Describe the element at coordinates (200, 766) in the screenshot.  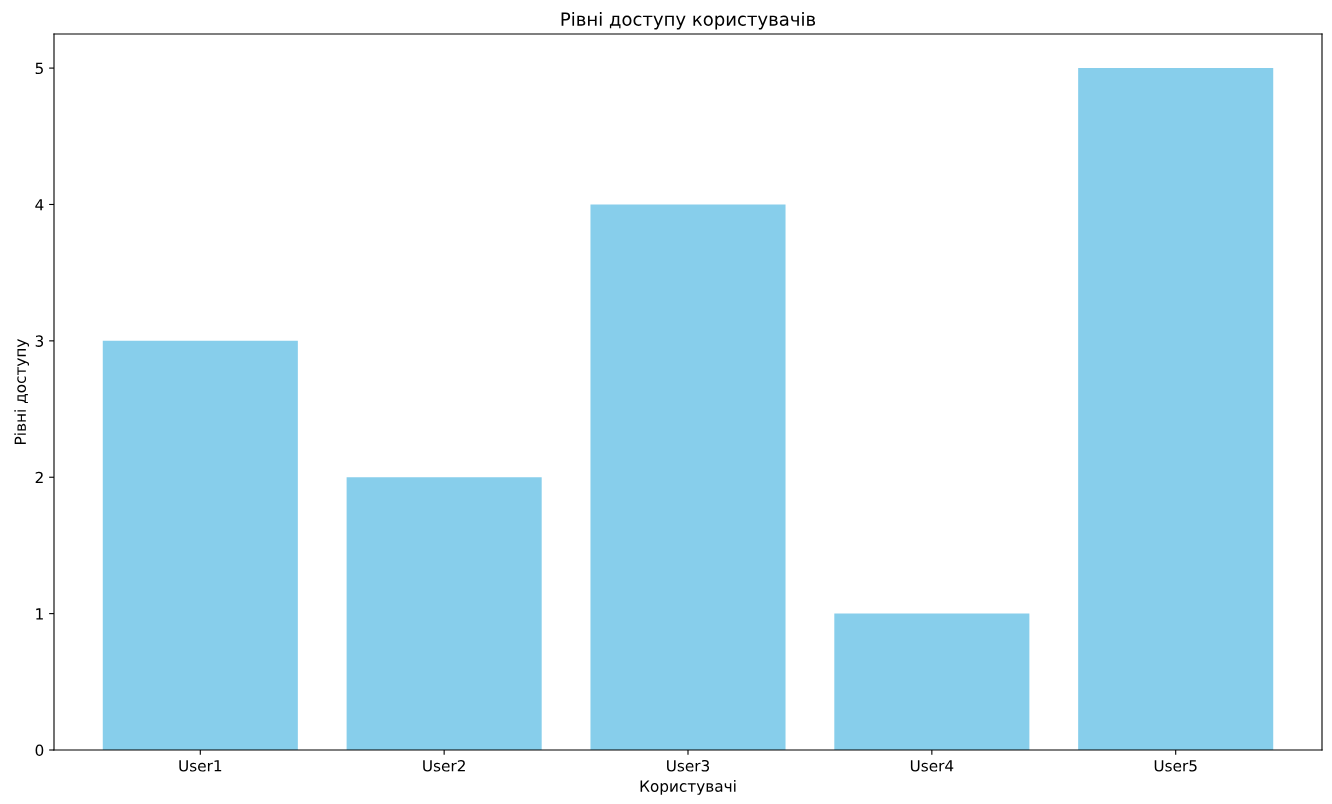
I see `x-tick-label: User1` at that location.